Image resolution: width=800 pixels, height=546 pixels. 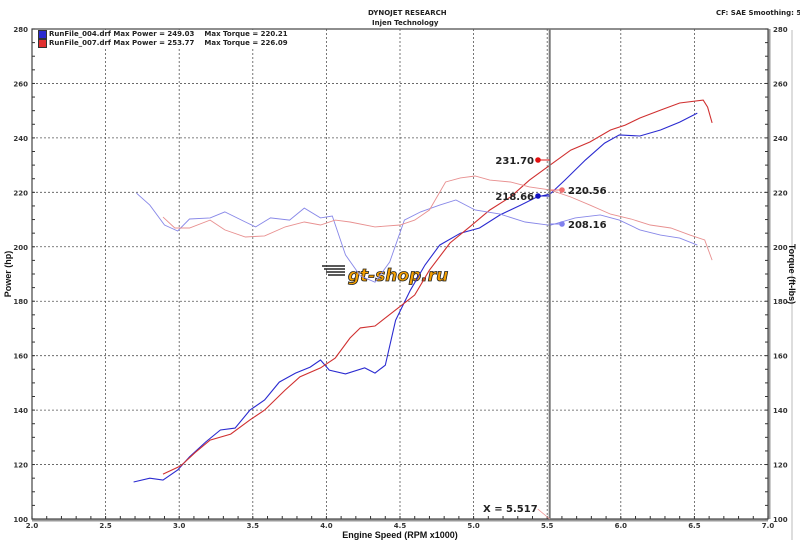 What do you see at coordinates (398, 276) in the screenshot?
I see `watermark-logo: gt-shop.ru` at bounding box center [398, 276].